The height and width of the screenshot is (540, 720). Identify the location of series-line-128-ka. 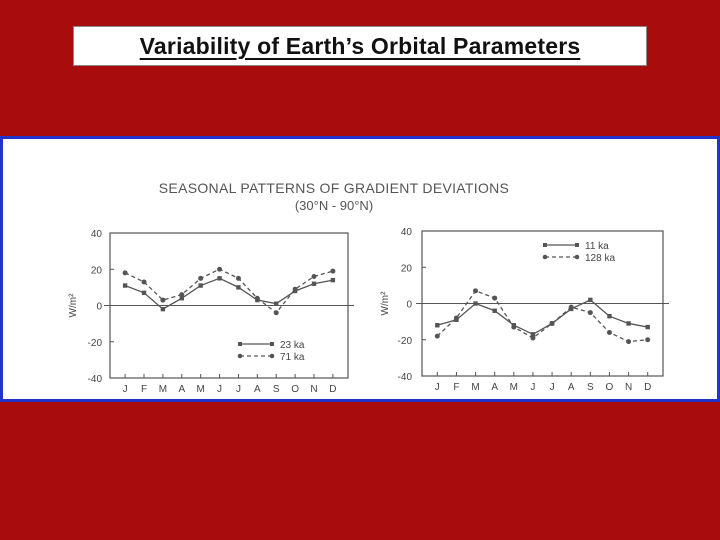
(542, 316).